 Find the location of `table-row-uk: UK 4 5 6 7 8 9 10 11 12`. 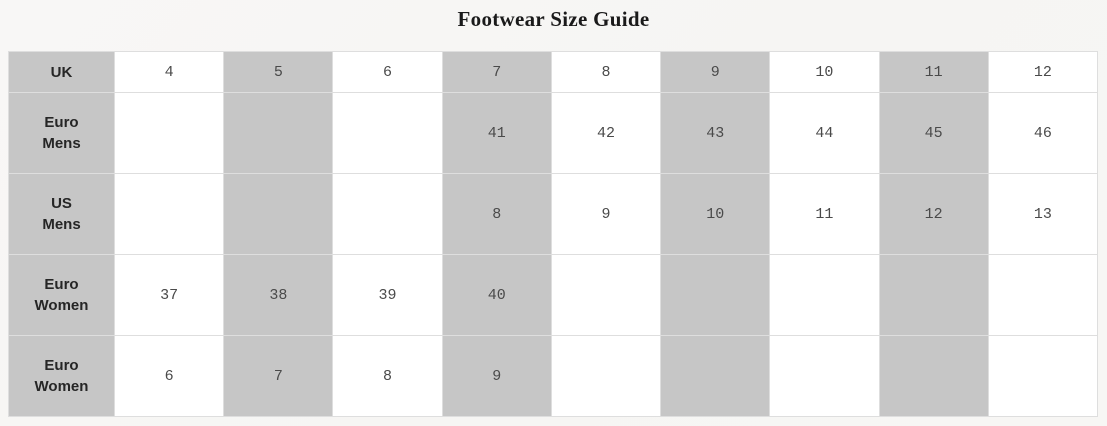

table-row-uk: UK 4 5 6 7 8 9 10 11 12 is located at coordinates (553, 72).